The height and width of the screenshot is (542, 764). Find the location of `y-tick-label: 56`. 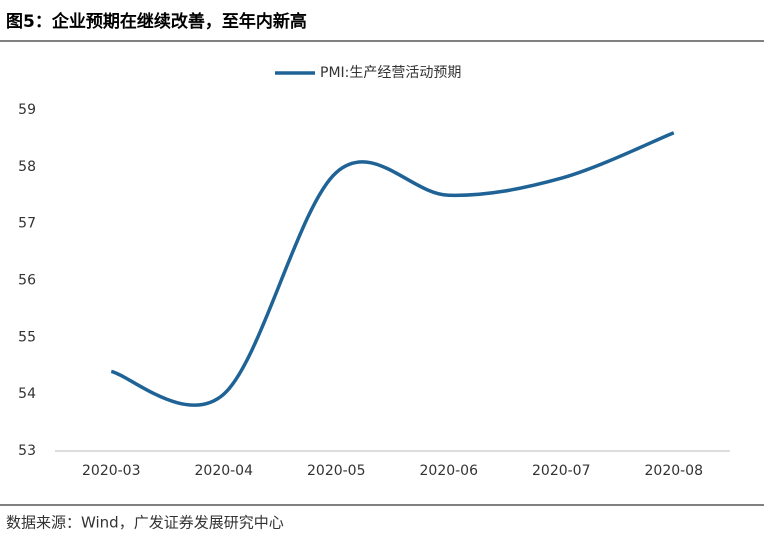

y-tick-label: 56 is located at coordinates (27, 281).